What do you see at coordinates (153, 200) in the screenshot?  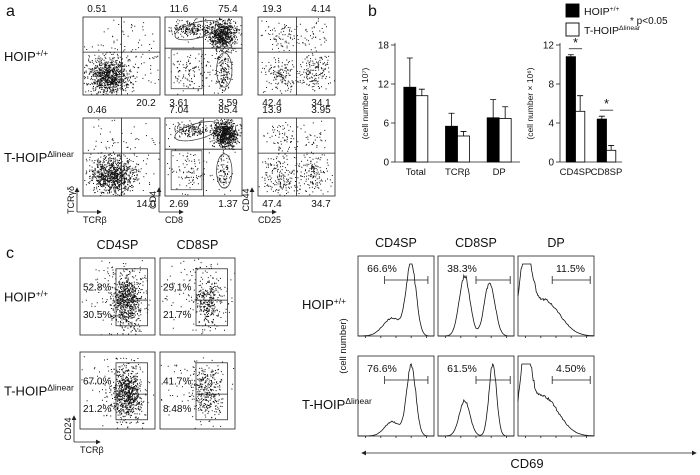 I see `axis-label: CD4` at bounding box center [153, 200].